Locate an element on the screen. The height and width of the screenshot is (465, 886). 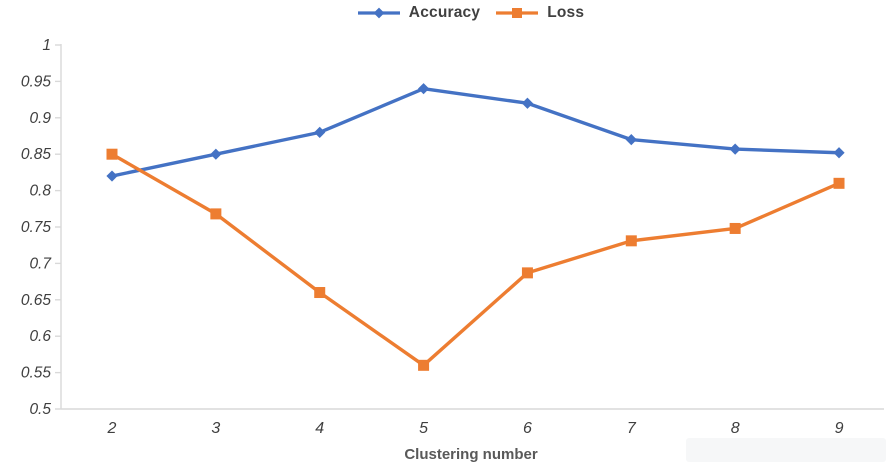
bottom-right-overlay is located at coordinates (786, 450).